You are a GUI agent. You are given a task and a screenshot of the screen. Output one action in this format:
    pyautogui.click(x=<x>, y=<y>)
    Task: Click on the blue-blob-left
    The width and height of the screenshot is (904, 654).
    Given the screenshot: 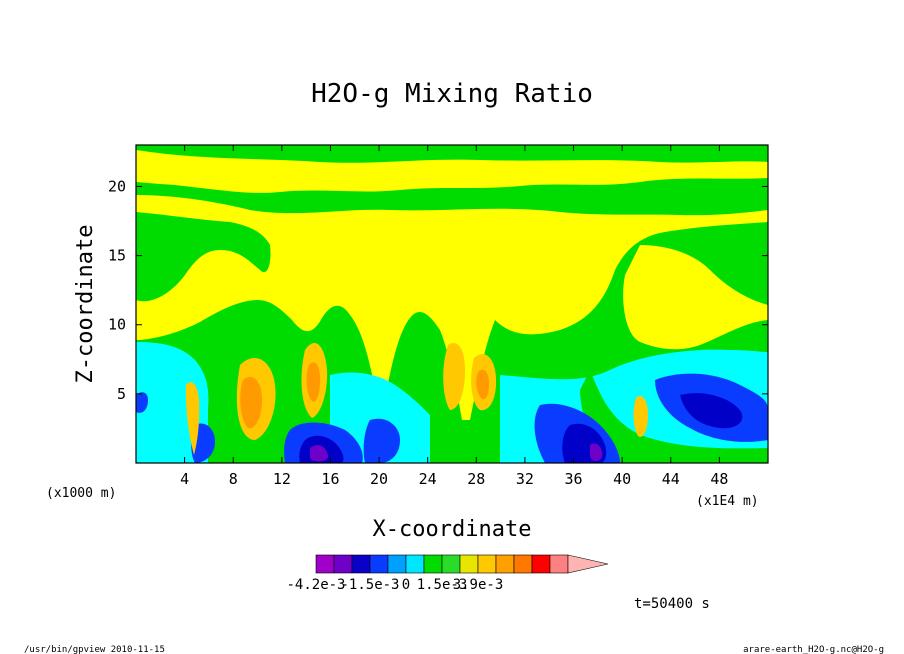 What is the action you would take?
    pyautogui.click(x=142, y=402)
    